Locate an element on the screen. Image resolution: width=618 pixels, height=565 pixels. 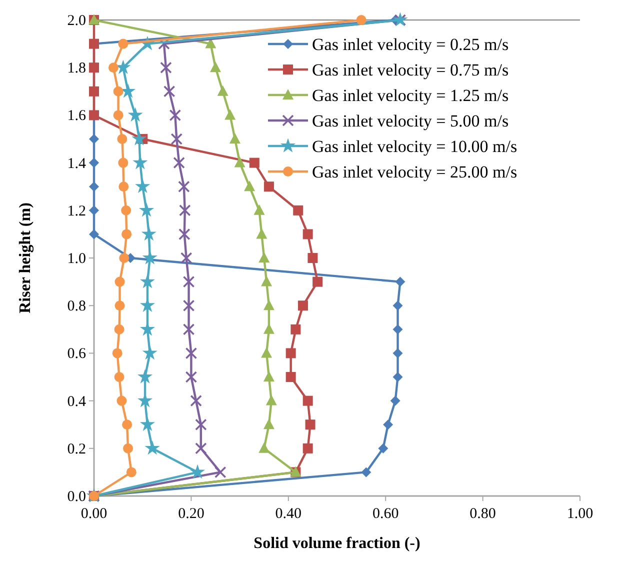
x-axis-title: Solid volume fraction (-) is located at coordinates (337, 543).